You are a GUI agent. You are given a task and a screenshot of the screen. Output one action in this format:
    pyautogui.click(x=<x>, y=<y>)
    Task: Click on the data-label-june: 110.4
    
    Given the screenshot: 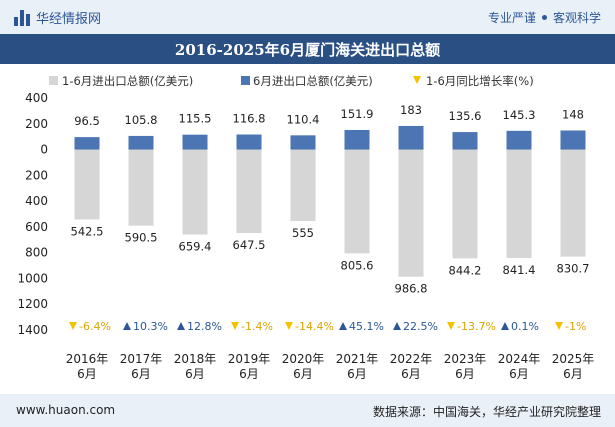 What is the action you would take?
    pyautogui.click(x=303, y=119)
    